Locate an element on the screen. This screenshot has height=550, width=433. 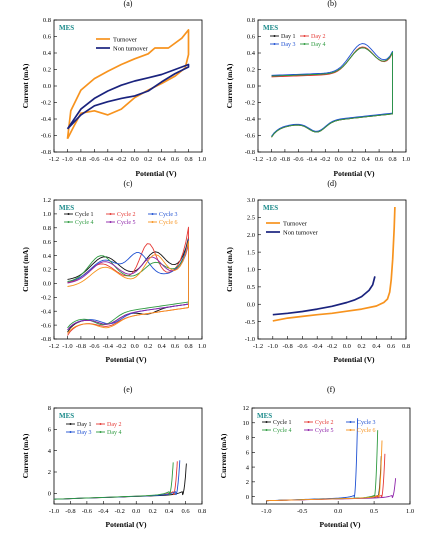
y-tick-label: 4 is located at coordinates (50, 451).